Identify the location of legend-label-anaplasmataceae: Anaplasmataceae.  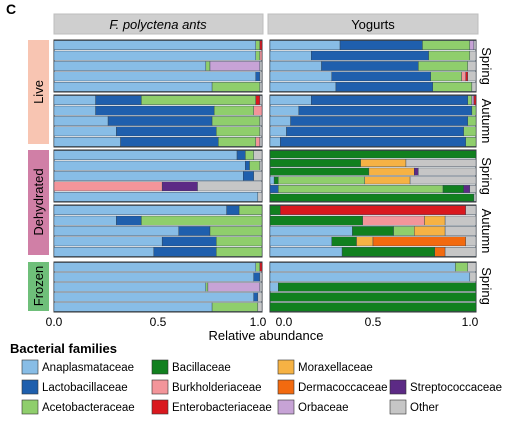
(88, 368).